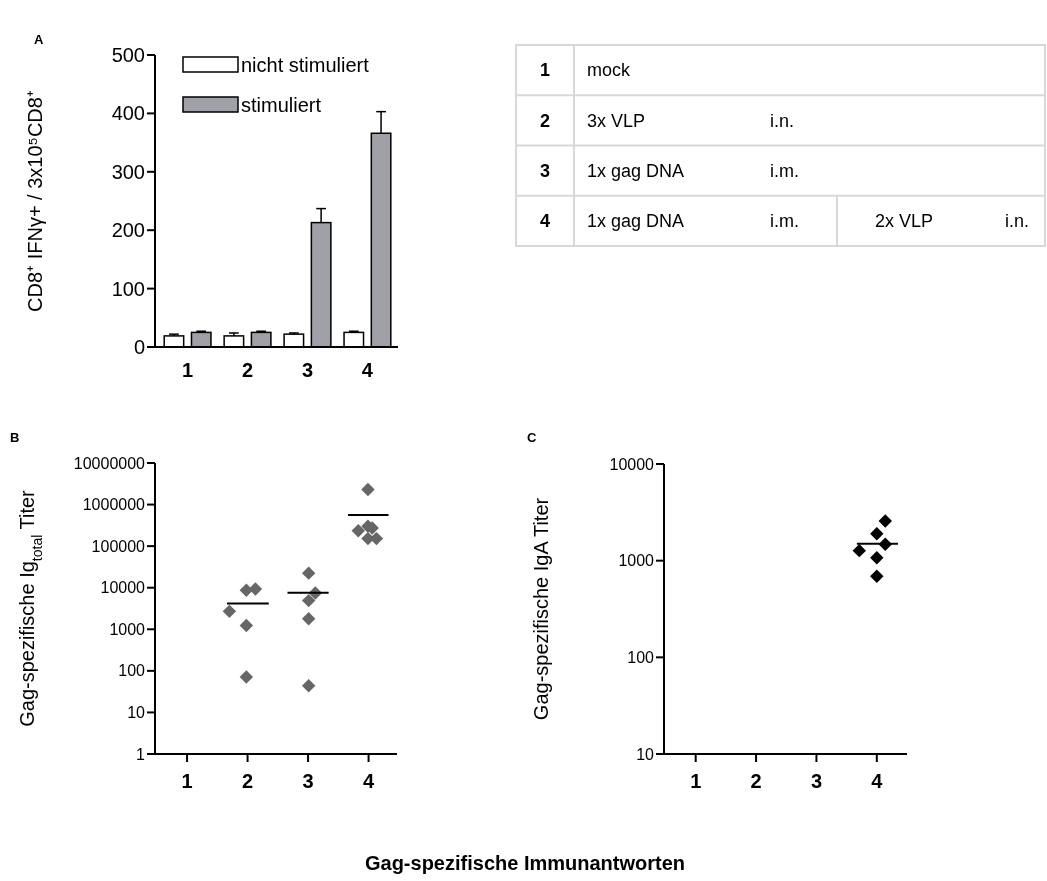 This screenshot has height=881, width=1047. What do you see at coordinates (609, 70) in the screenshot?
I see `text: mock` at bounding box center [609, 70].